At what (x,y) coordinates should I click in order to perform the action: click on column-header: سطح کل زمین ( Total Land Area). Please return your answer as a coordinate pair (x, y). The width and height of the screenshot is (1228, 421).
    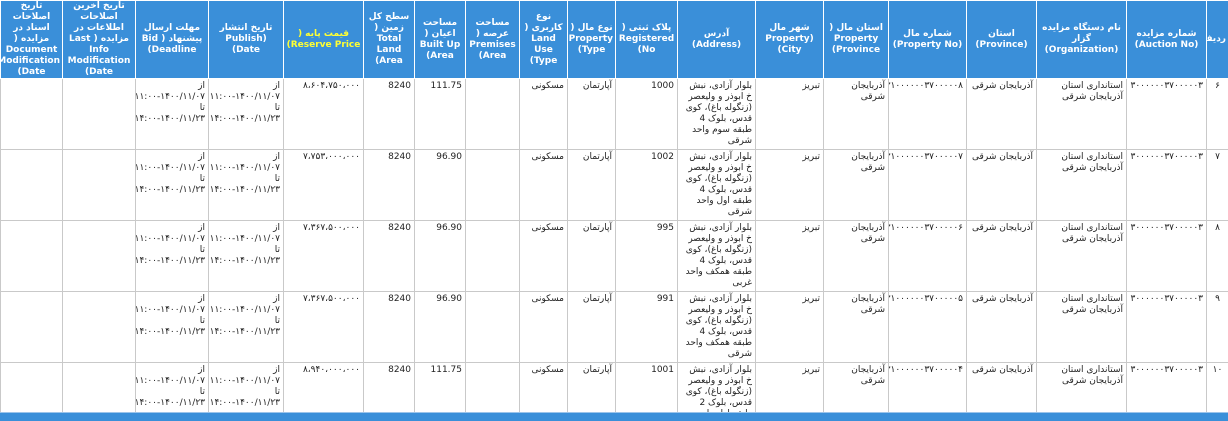
    Looking at the image, I should click on (389, 39).